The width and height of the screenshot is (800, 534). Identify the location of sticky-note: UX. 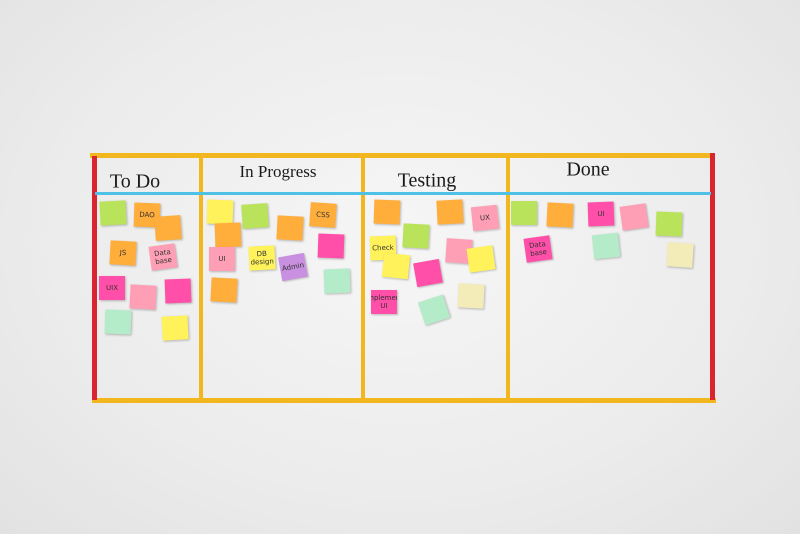
(485, 218).